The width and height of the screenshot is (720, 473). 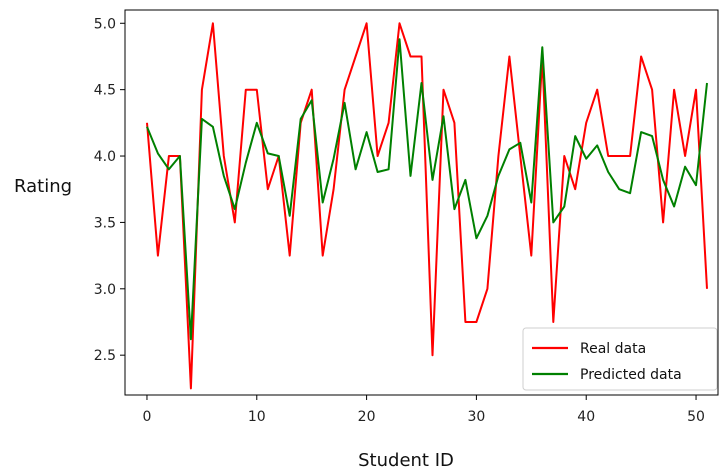 I want to click on x-axis-label: Student ID, so click(x=406, y=460).